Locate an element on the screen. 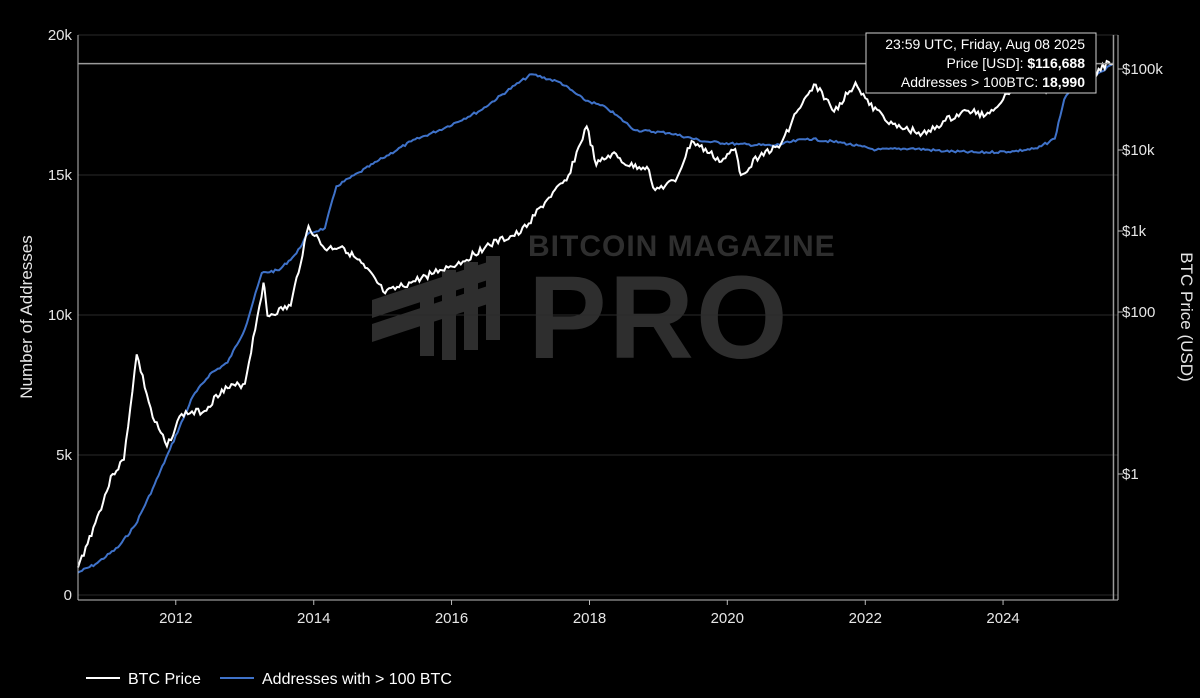 The image size is (1200, 698). tooltip-box is located at coordinates (981, 63).